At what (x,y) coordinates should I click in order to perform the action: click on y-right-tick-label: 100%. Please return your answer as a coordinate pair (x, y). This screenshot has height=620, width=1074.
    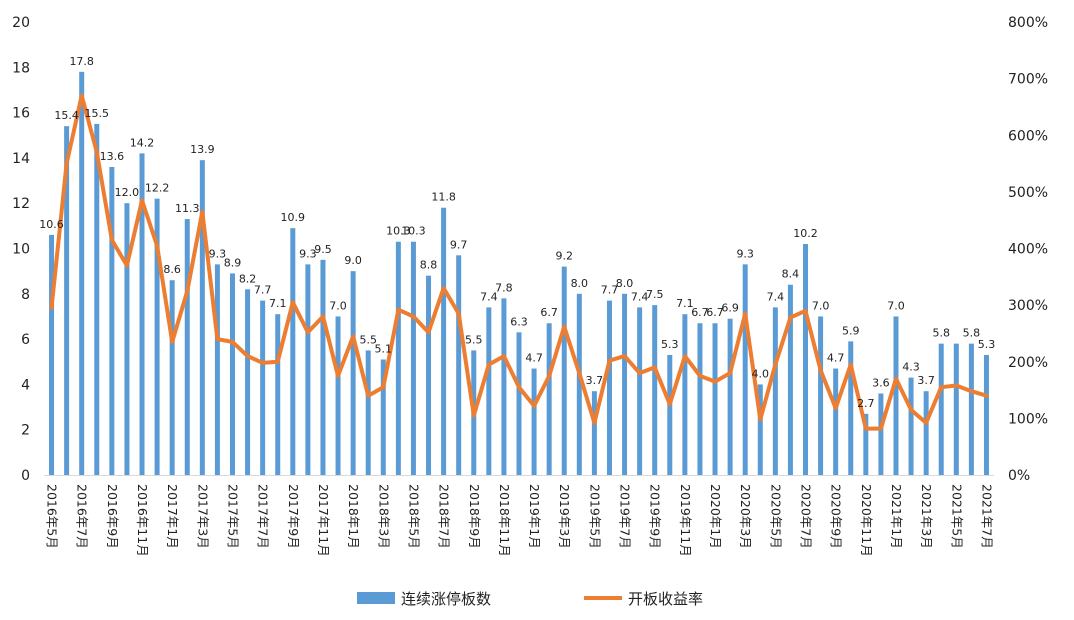
    Looking at the image, I should click on (1028, 419).